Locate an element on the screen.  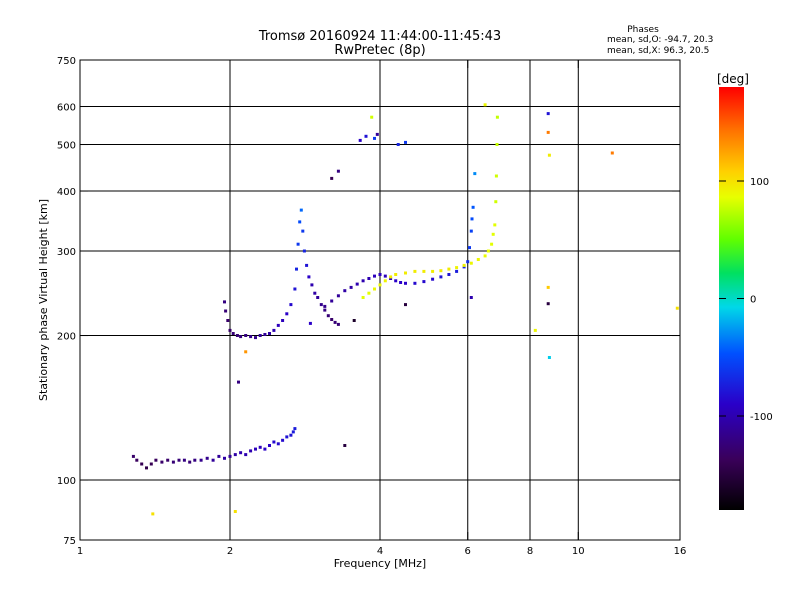
phases-o-stats: mean, sd,O: -94.7, 20.3 is located at coordinates (660, 40).